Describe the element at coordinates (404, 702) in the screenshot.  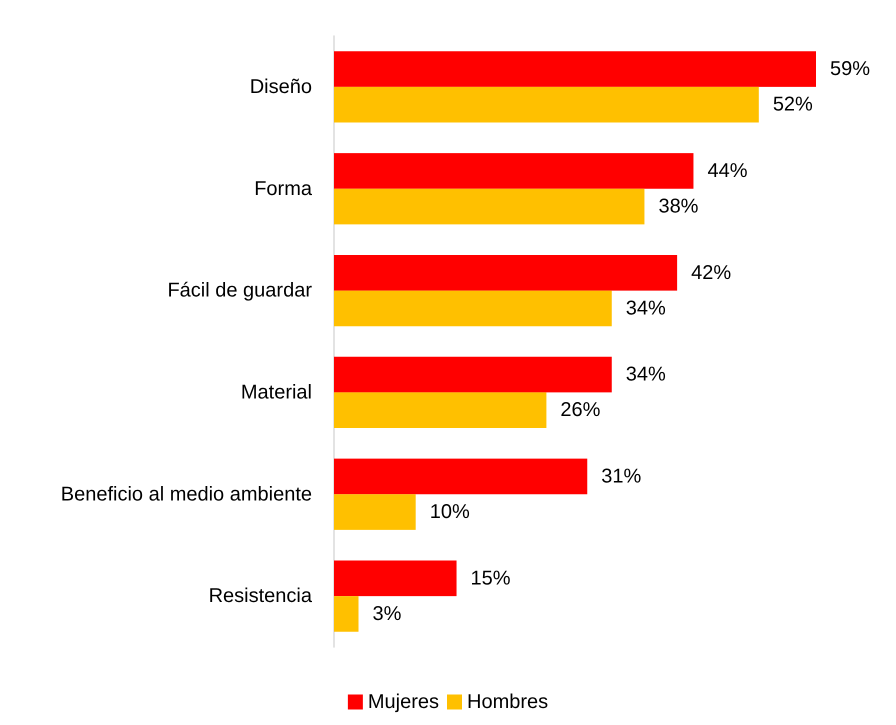
I see `legend-label: Mujeres` at that location.